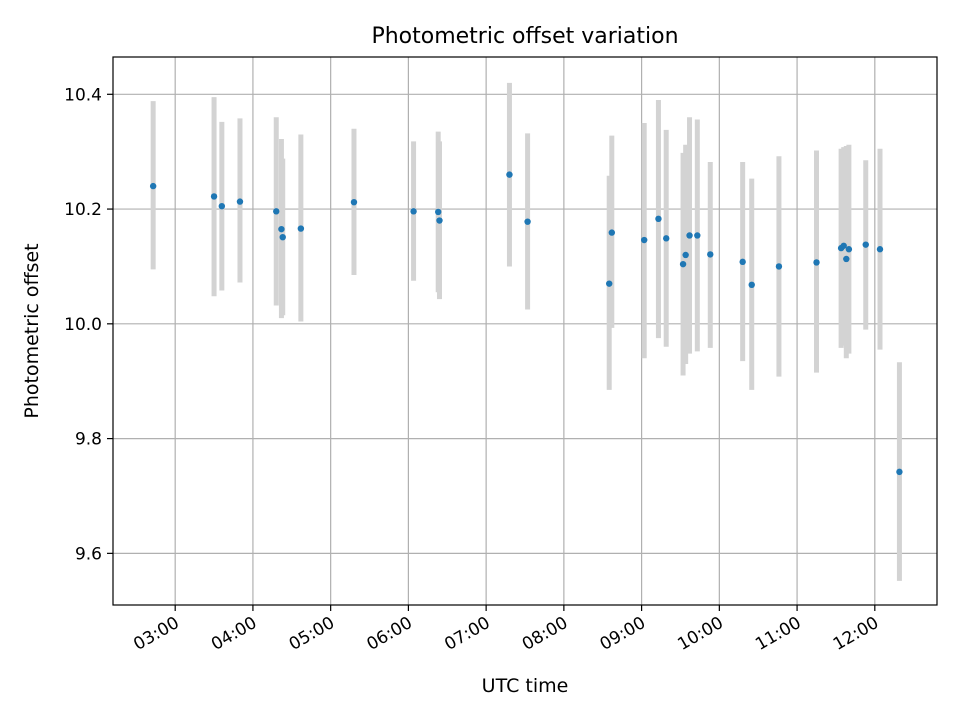 Image resolution: width=960 pixels, height=720 pixels. I want to click on y-tick-label: 10.0, so click(83, 325).